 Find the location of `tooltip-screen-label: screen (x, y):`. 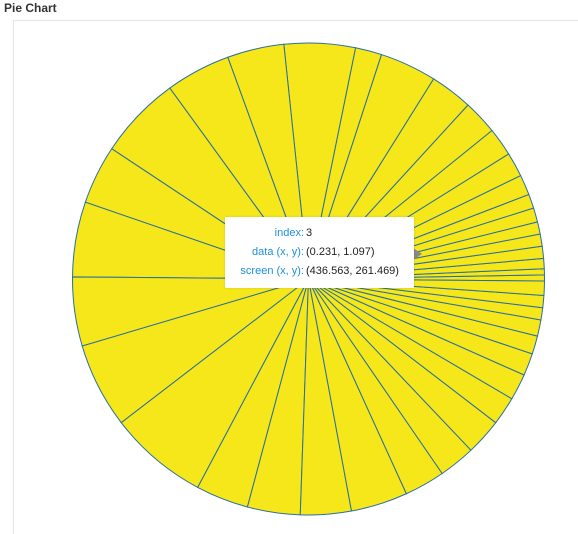

tooltip-screen-label: screen (x, y): is located at coordinates (272, 271).